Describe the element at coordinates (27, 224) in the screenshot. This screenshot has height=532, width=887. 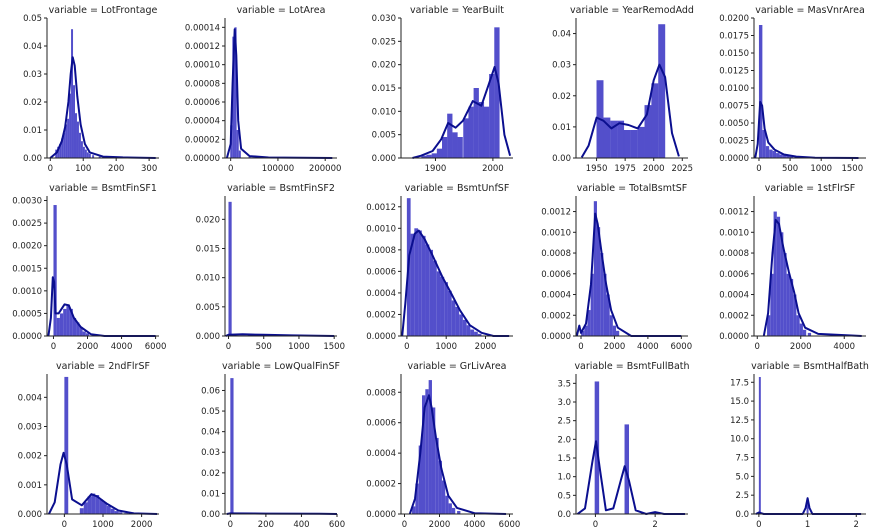
I see `y-tick-label: 0.0025` at that location.